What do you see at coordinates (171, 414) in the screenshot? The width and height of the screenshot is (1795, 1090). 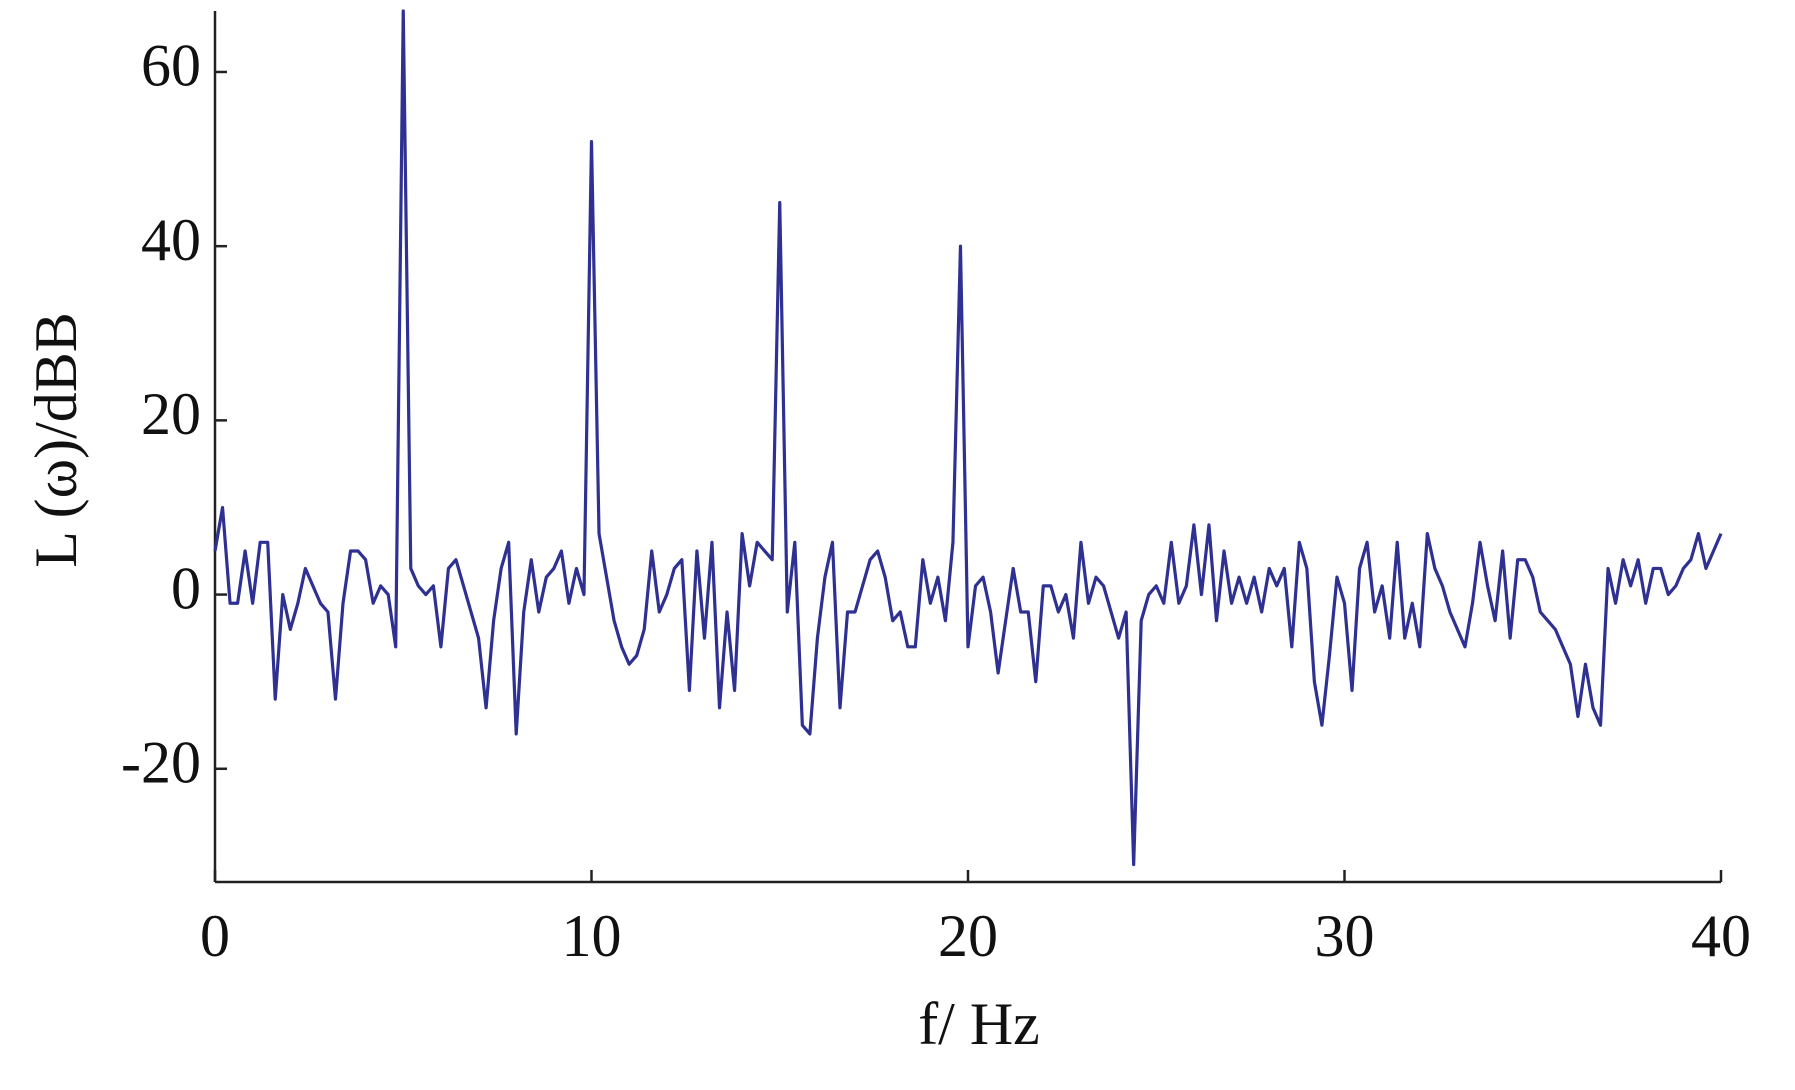 I see `y-tick-label: 20` at bounding box center [171, 414].